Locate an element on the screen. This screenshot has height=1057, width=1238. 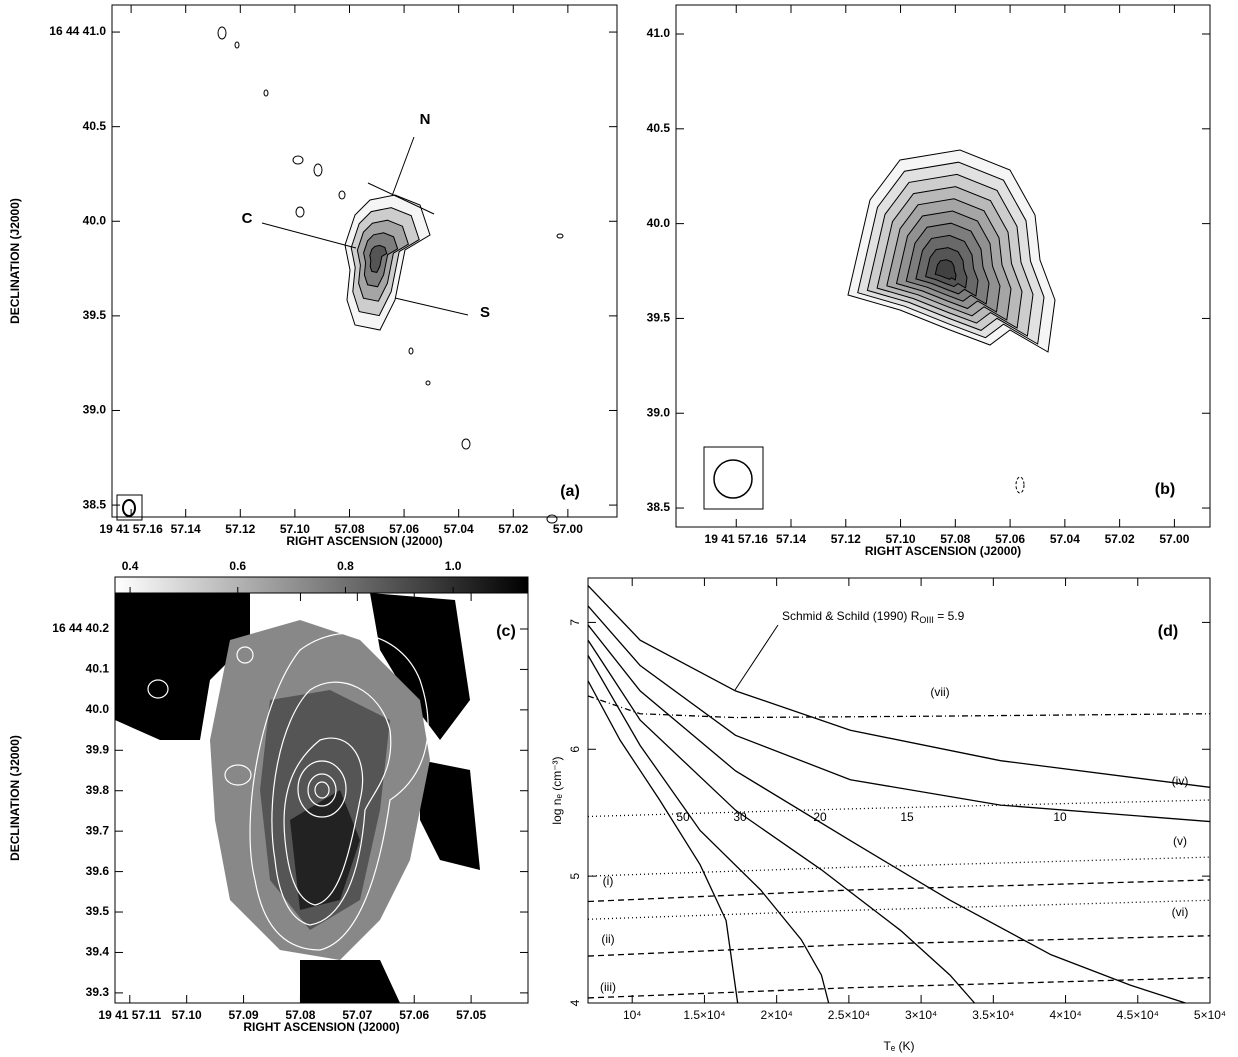
x-tick-label: 2.5×10⁴ is located at coordinates (849, 1015).